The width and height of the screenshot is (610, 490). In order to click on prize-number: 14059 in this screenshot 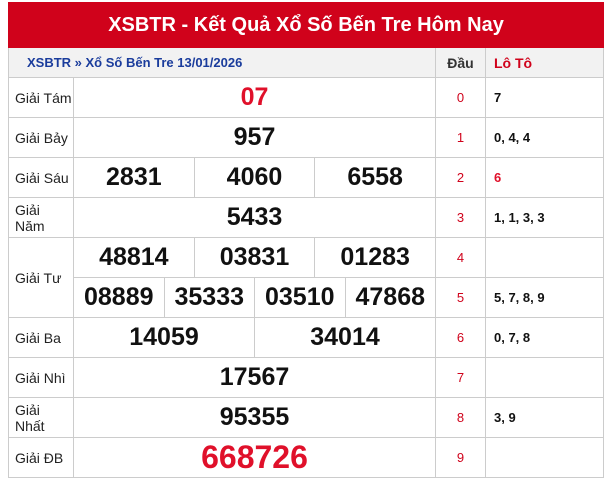, I will do `click(164, 338)`.